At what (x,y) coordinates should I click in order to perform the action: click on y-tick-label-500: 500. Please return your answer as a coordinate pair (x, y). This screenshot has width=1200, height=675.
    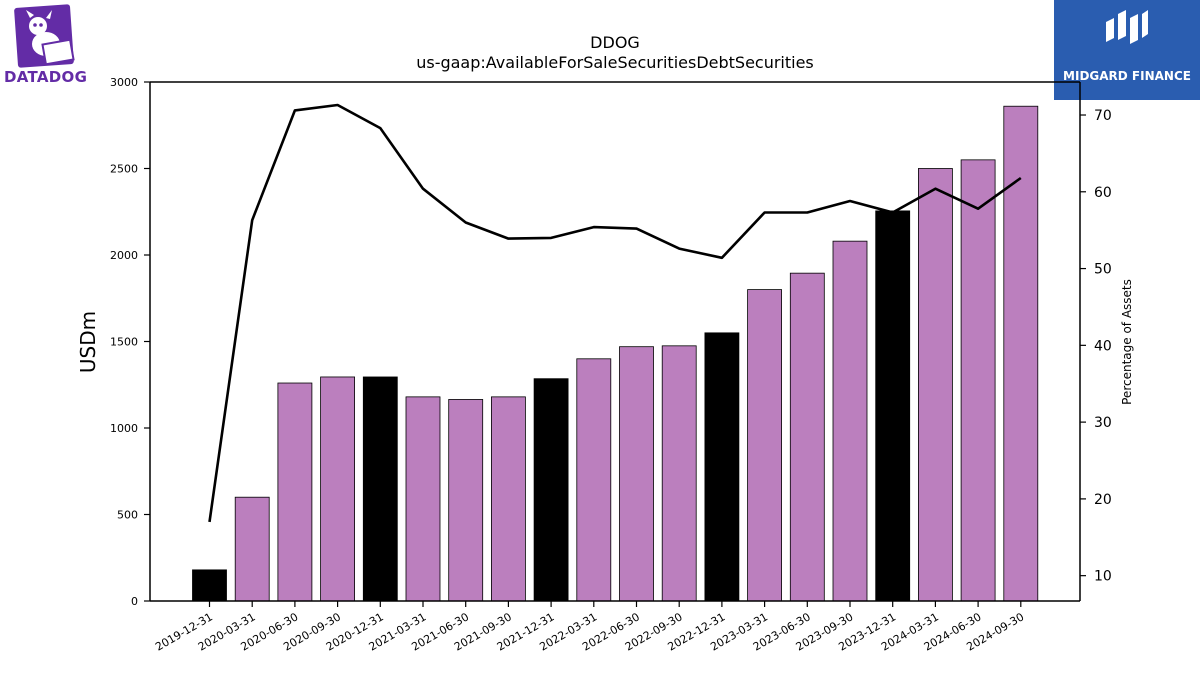
    Looking at the image, I should click on (127, 515).